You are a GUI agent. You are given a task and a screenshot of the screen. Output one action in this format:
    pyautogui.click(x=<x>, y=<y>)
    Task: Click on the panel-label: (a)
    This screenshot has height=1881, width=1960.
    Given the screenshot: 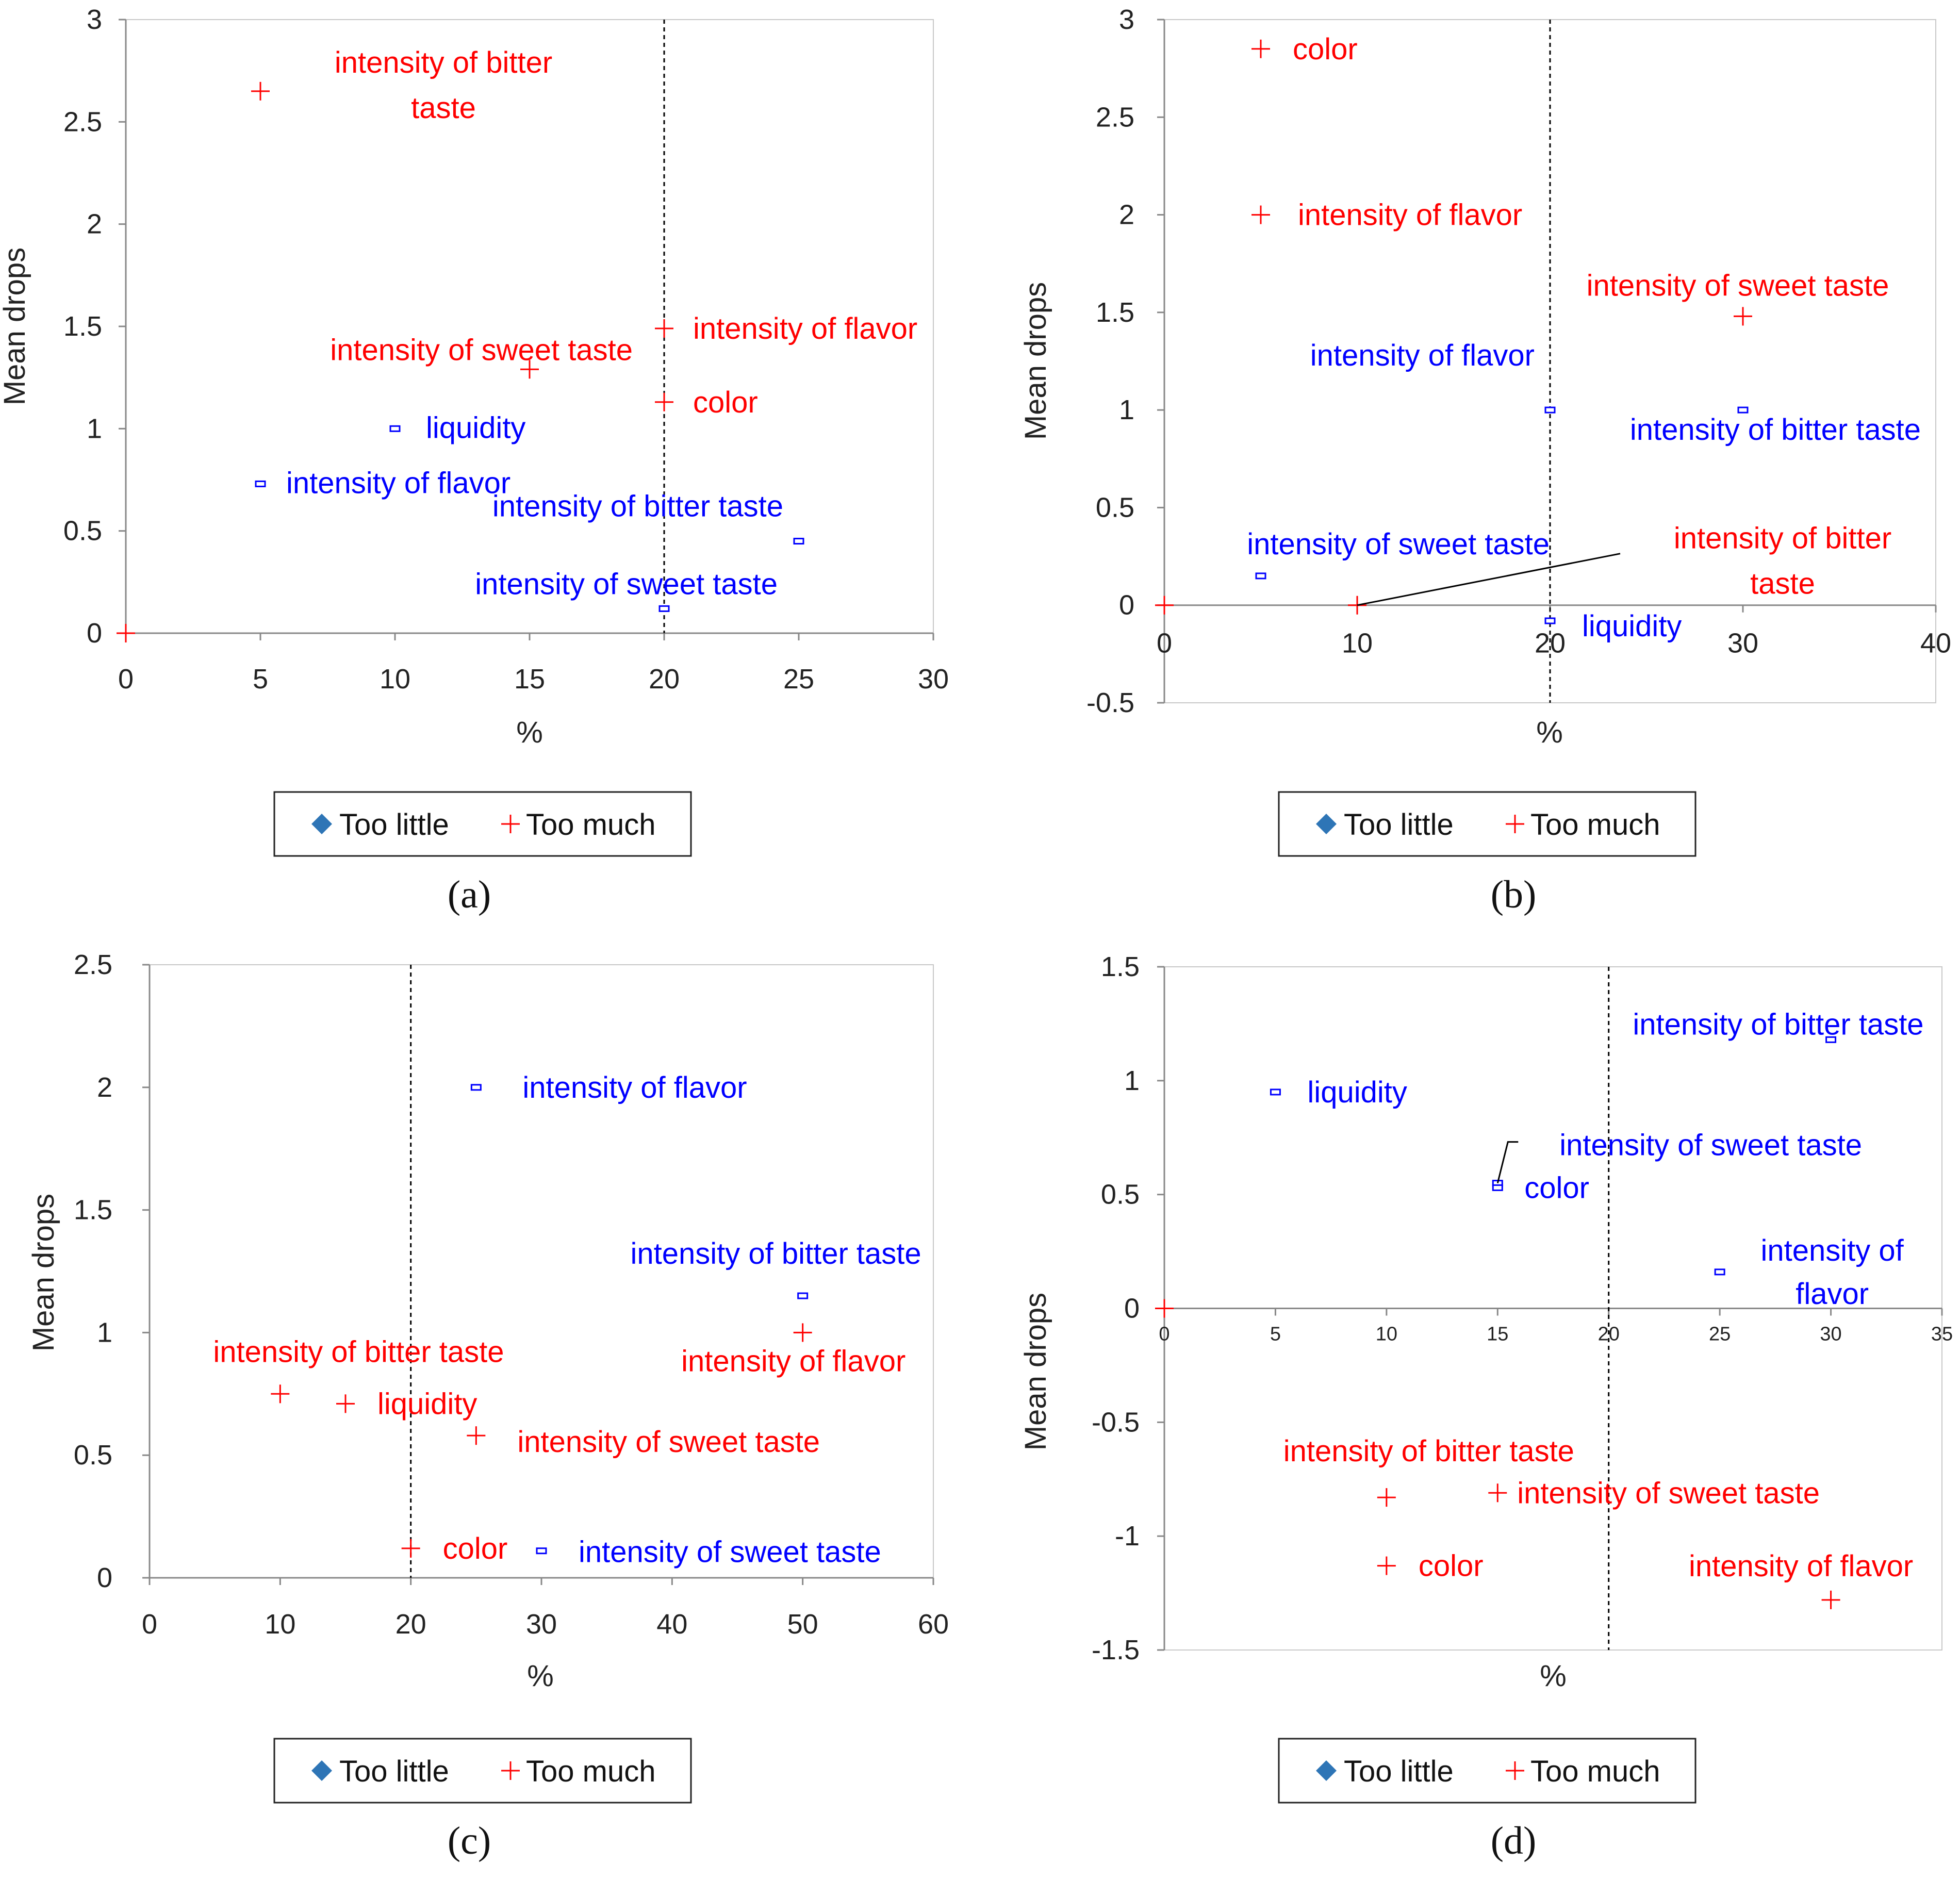 What is the action you would take?
    pyautogui.click(x=469, y=894)
    